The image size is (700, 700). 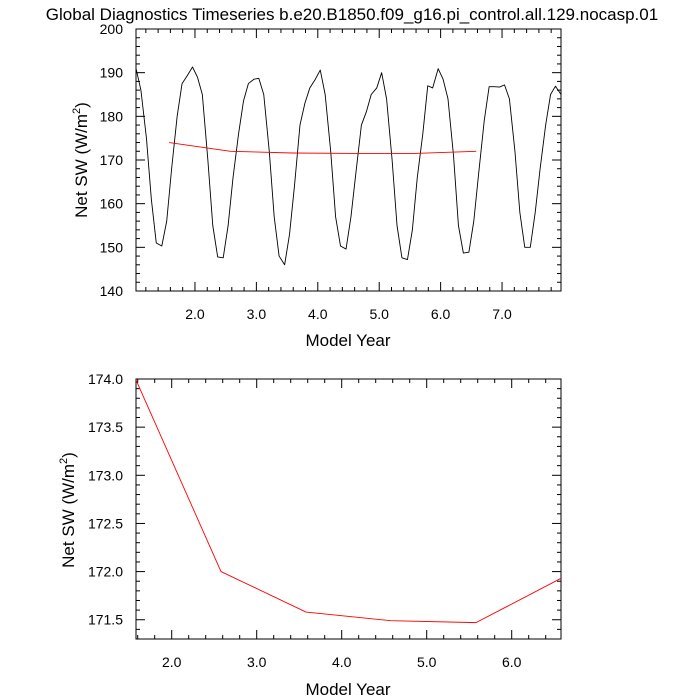 What do you see at coordinates (105, 572) in the screenshot?
I see `y-tick-label: 172.0` at bounding box center [105, 572].